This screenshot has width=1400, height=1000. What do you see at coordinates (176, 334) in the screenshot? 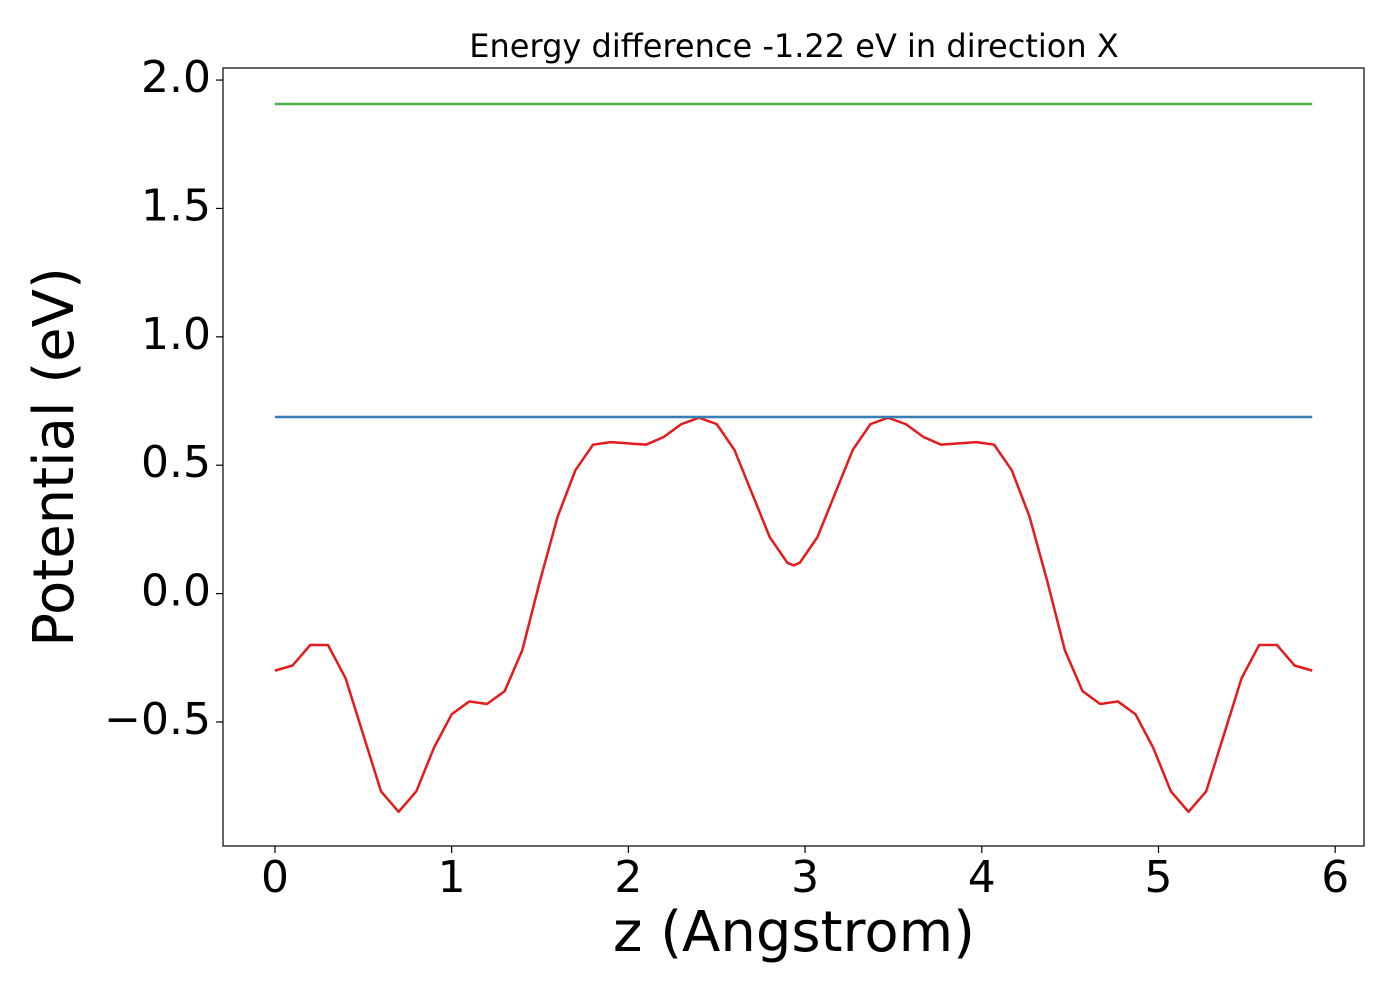
I see `y-tick-label: 1.0` at bounding box center [176, 334].